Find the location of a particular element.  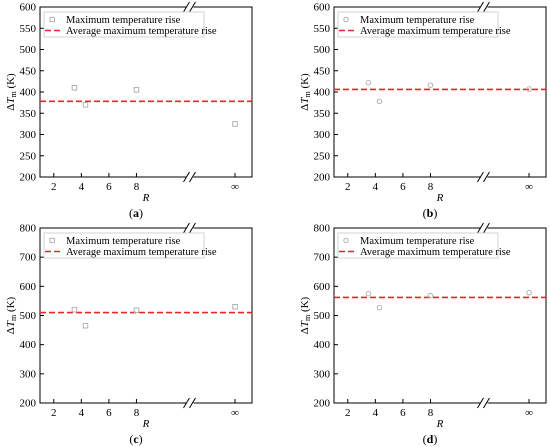

panel-label: (b) is located at coordinates (430, 213).